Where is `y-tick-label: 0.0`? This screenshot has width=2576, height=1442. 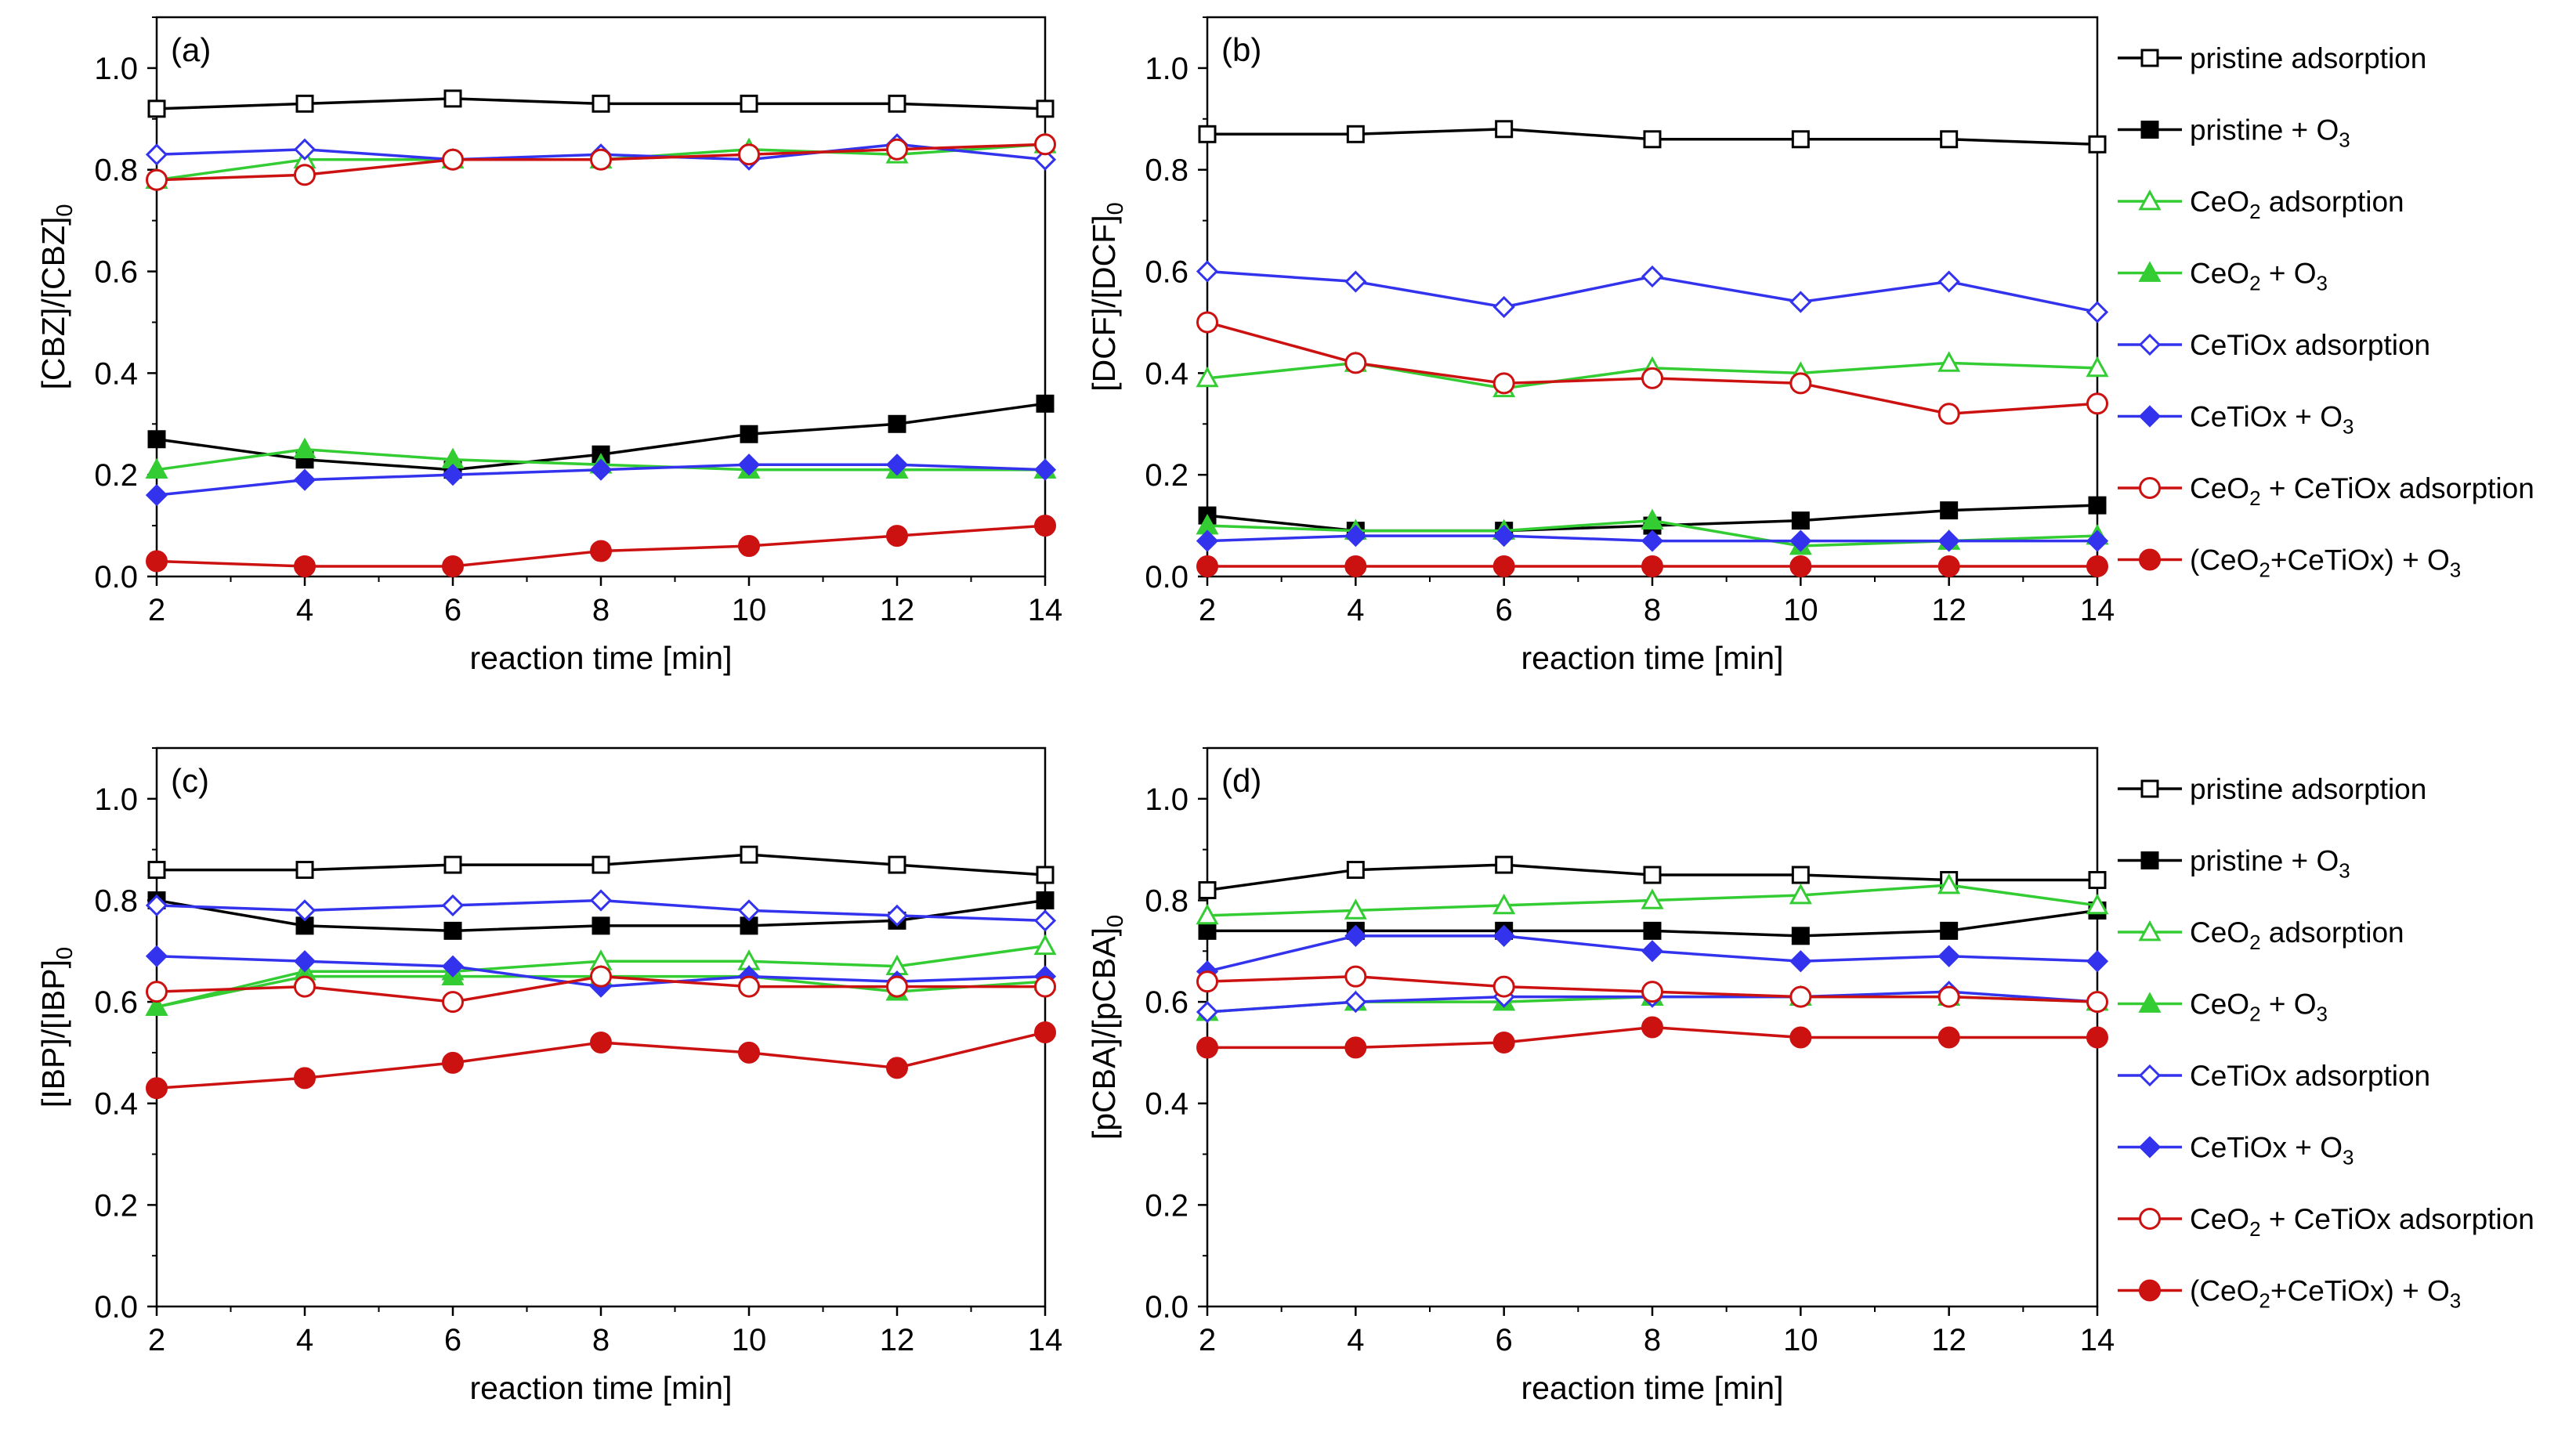 y-tick-label: 0.0 is located at coordinates (1167, 1308).